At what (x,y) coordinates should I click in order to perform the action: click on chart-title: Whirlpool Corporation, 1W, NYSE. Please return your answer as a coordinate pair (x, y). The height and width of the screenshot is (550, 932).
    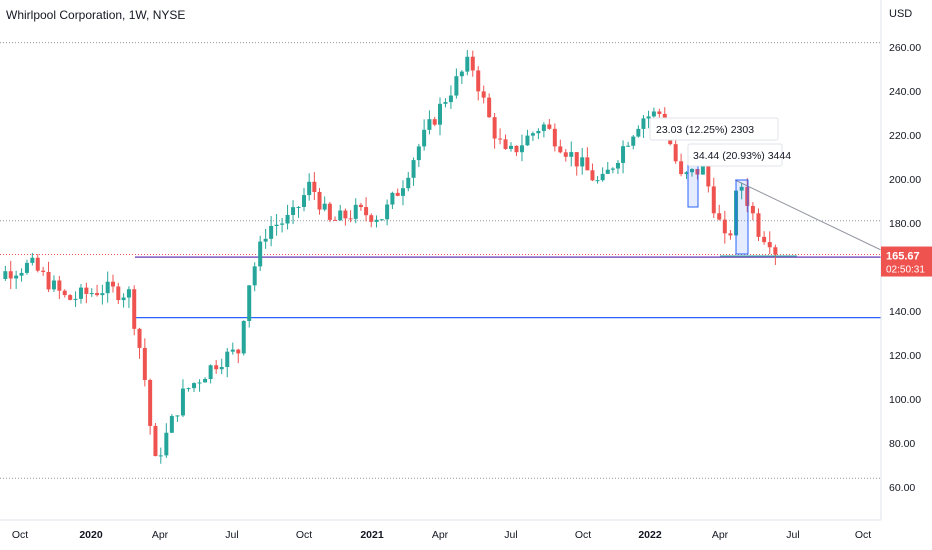
    Looking at the image, I should click on (96, 15).